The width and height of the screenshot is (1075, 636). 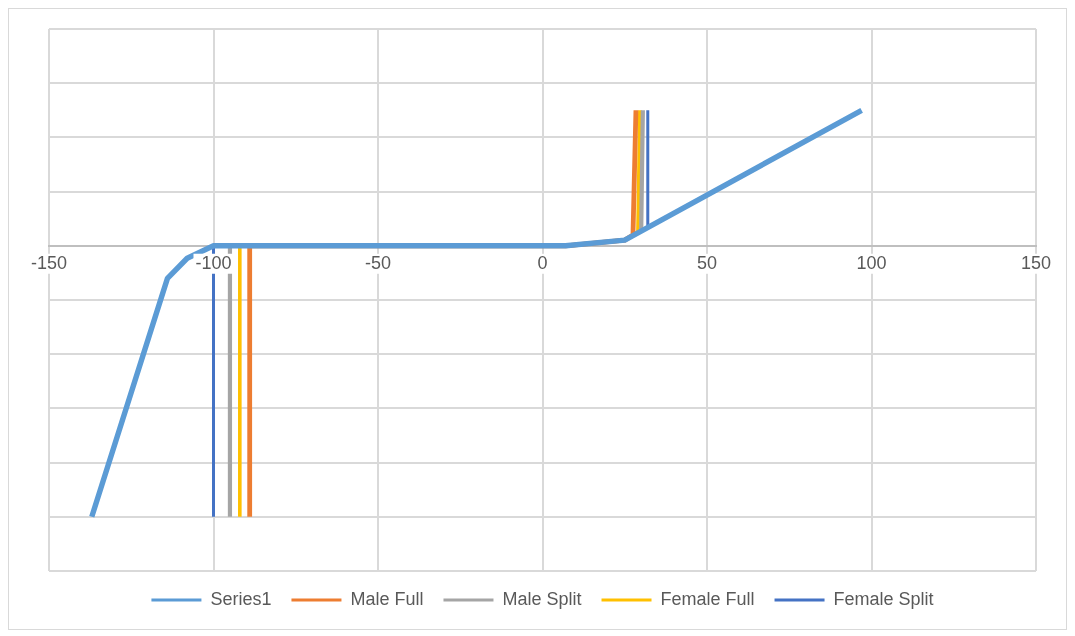 What do you see at coordinates (1036, 262) in the screenshot?
I see `x-tick-label: 150` at bounding box center [1036, 262].